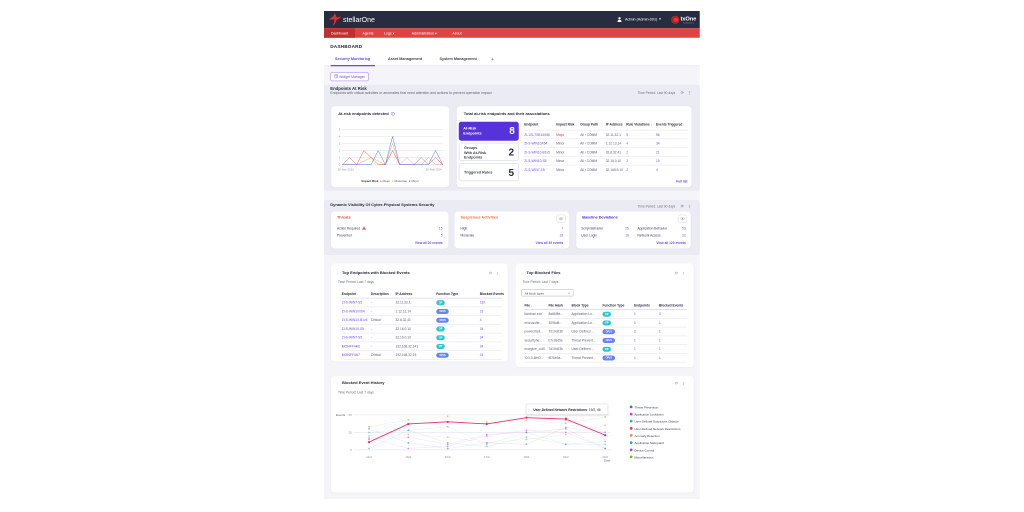 The height and width of the screenshot is (512, 1024). What do you see at coordinates (487, 456) in the screenshot?
I see `svg-text: 17/2` at bounding box center [487, 456].